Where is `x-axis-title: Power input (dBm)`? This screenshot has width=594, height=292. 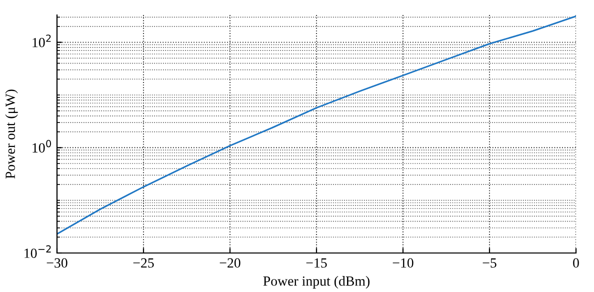
x-axis-title: Power input (dBm) is located at coordinates (316, 282).